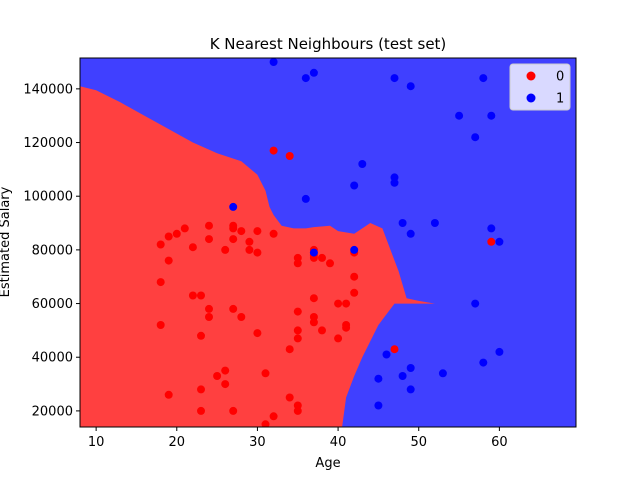  I want to click on legend-box, so click(540, 87).